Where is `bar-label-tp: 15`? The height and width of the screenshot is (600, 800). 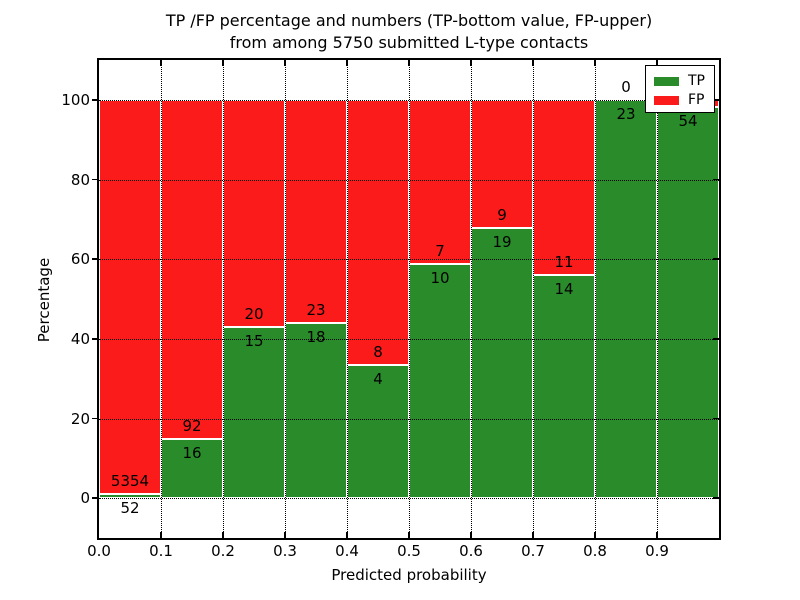 bar-label-tp: 15 is located at coordinates (254, 341).